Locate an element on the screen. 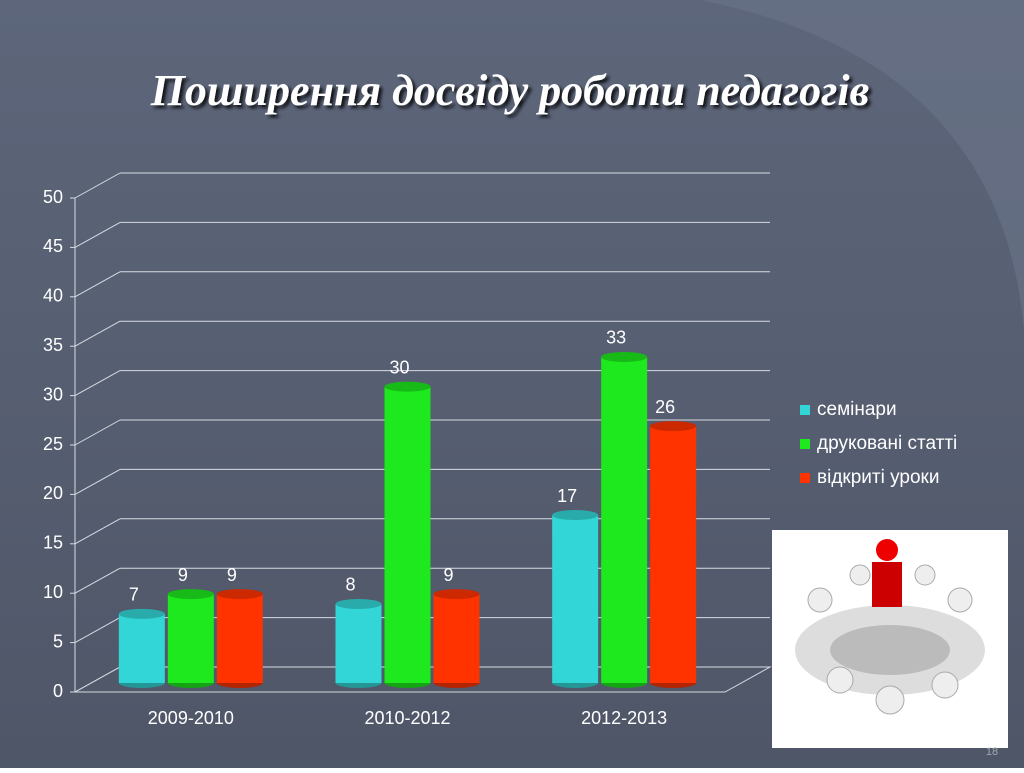 The height and width of the screenshot is (773, 1024). legend-label: семінари is located at coordinates (857, 409).